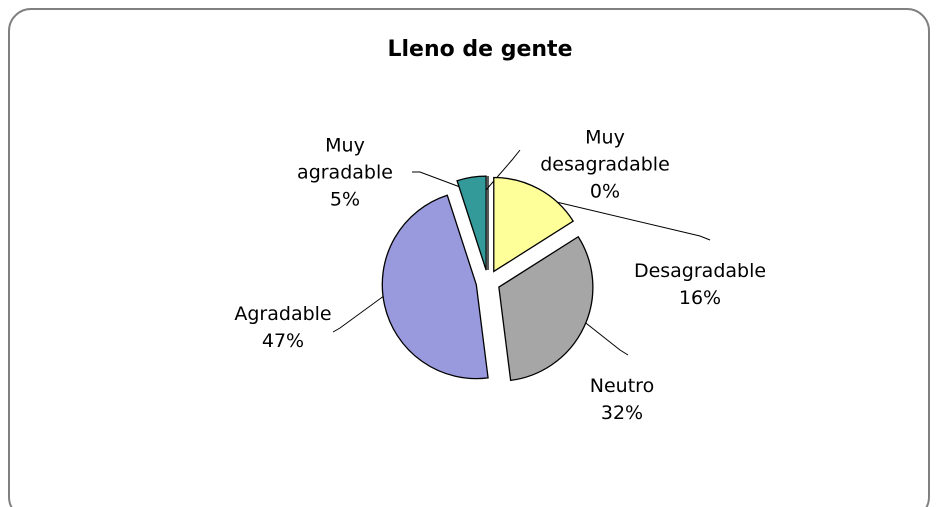 The image size is (939, 507). Describe the element at coordinates (479, 49) in the screenshot. I see `chart-title: Lleno de gente` at that location.